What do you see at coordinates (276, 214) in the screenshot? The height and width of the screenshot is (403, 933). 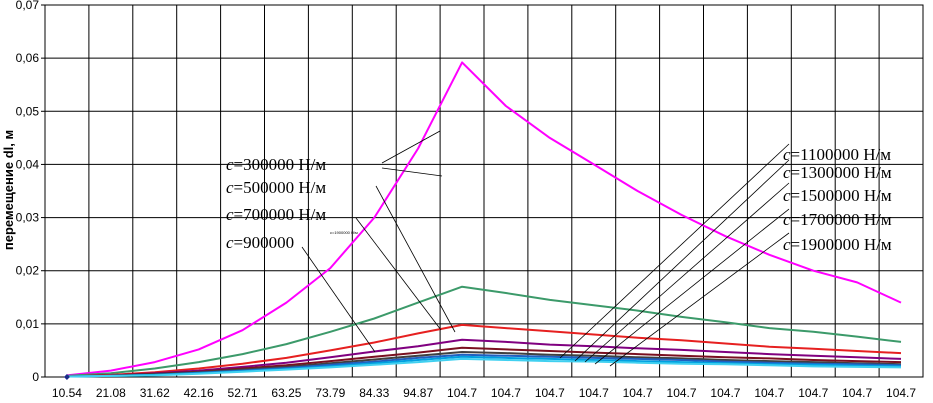 I see `series-annotation: c=700000 Н/м` at bounding box center [276, 214].